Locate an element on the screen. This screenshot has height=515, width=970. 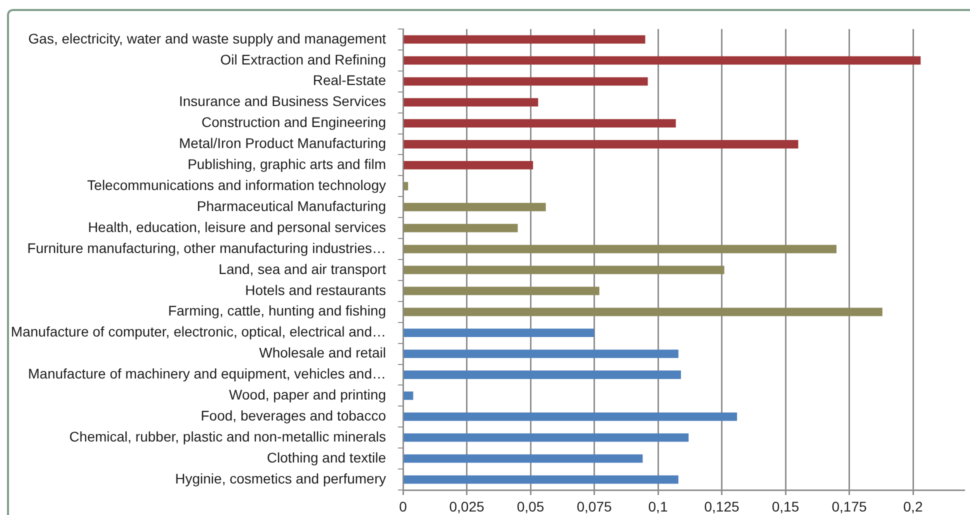
x-tick-label: 0,125 is located at coordinates (722, 506).